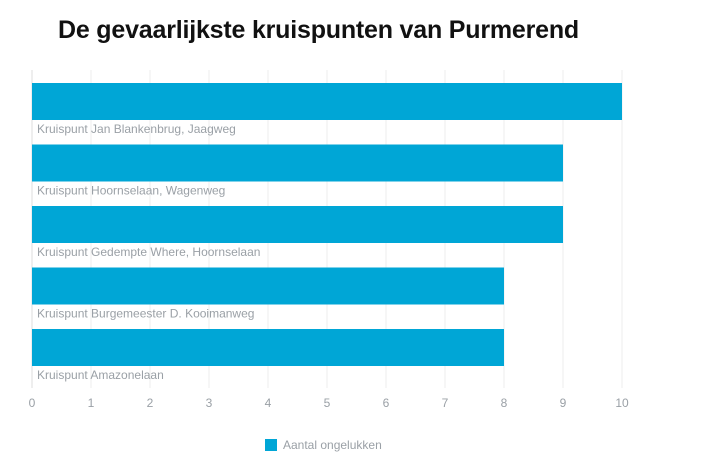 This screenshot has width=707, height=469. I want to click on category-label: Kruispunt Gedempte Where, Hoornselaan, so click(148, 252).